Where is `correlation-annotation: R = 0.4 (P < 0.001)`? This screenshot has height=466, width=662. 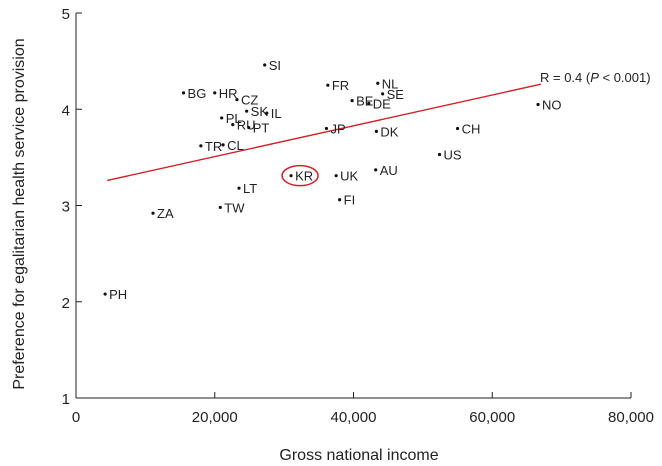 correlation-annotation: R = 0.4 (P < 0.001) is located at coordinates (595, 77).